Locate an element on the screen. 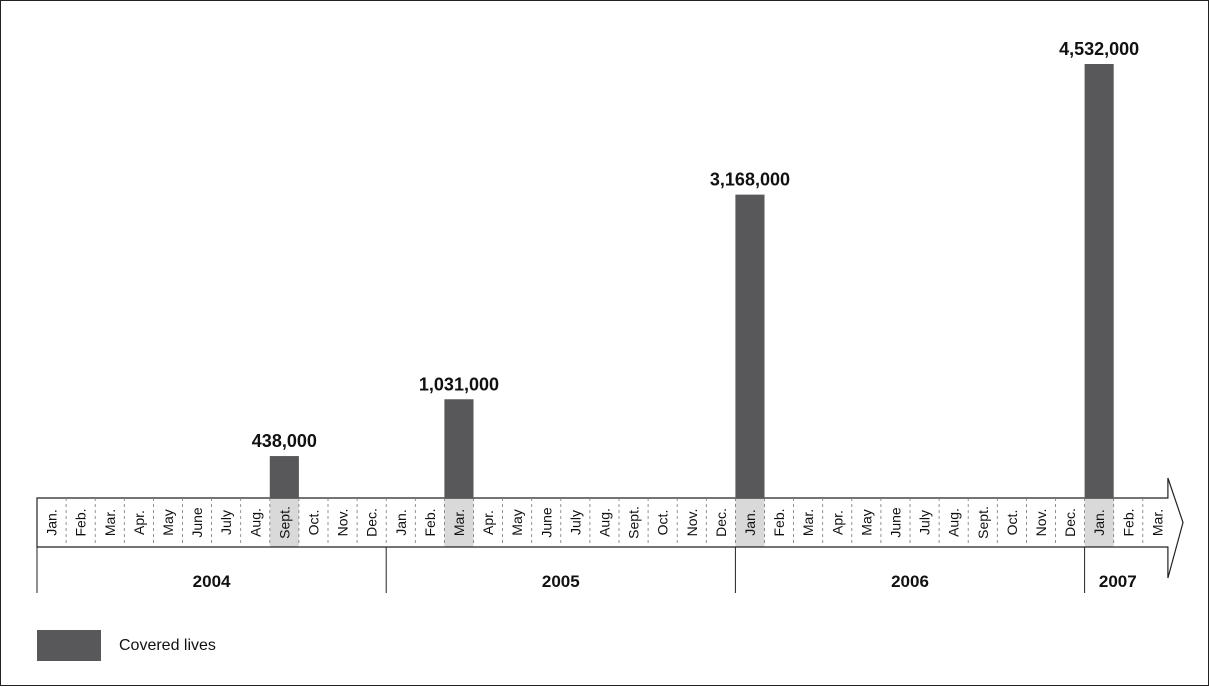 Image resolution: width=1209 pixels, height=687 pixels. year-label: 2005 is located at coordinates (561, 581).